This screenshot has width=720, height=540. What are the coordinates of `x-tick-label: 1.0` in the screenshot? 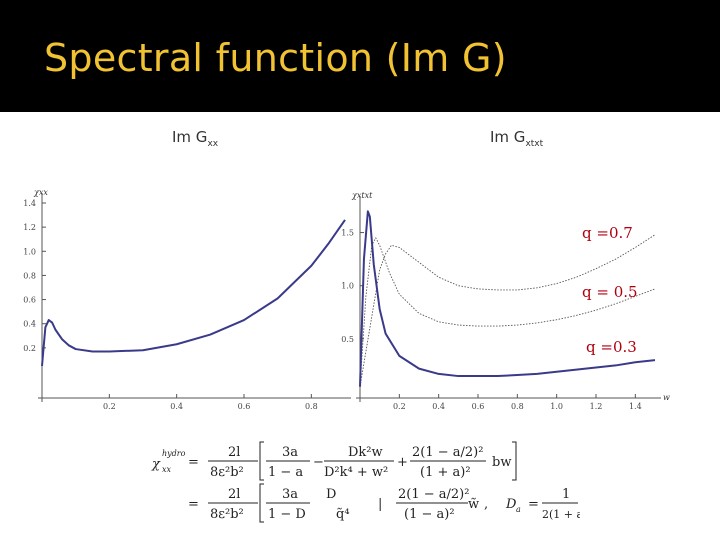 It's located at (556, 406).